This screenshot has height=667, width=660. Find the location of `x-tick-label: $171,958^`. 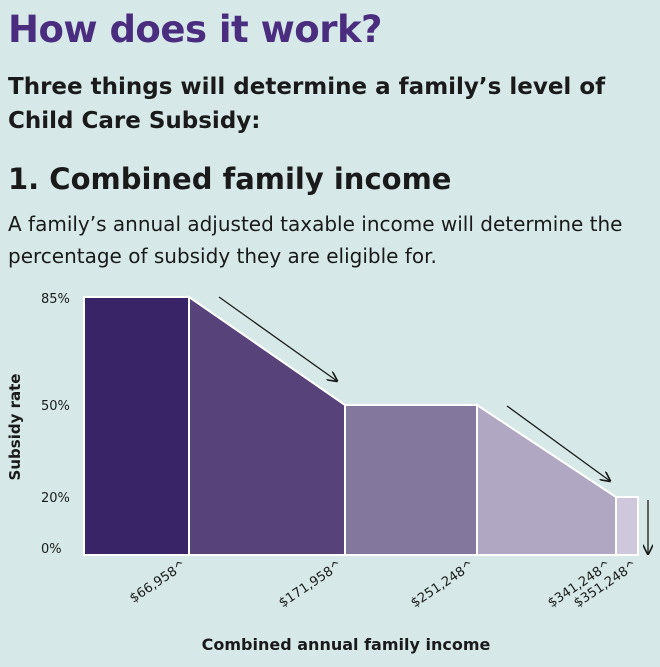

x-tick-label: $171,958^ is located at coordinates (310, 584).